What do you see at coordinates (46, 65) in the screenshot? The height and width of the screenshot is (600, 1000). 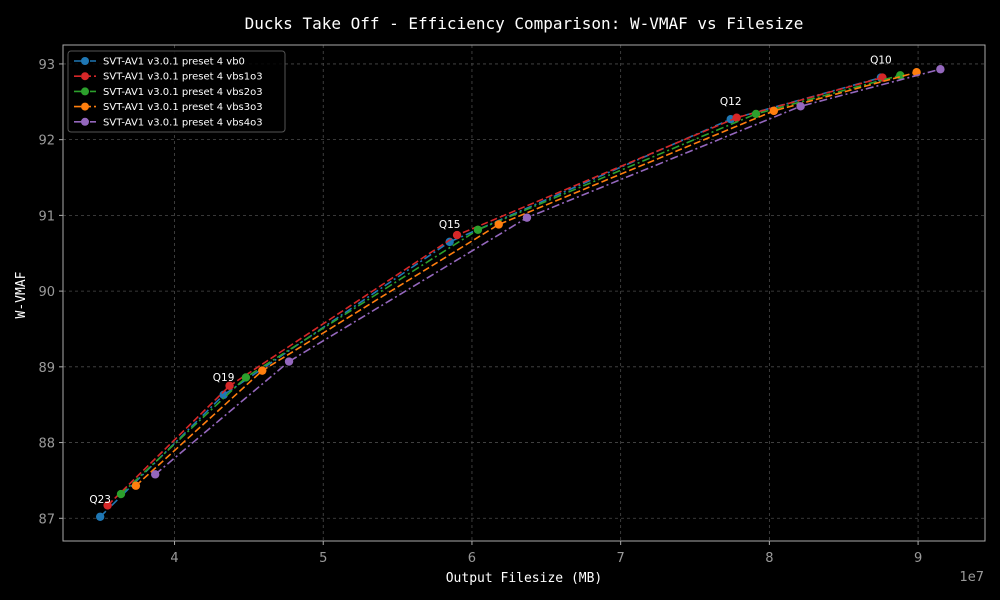 I see `y-tick-label: 93` at bounding box center [46, 65].